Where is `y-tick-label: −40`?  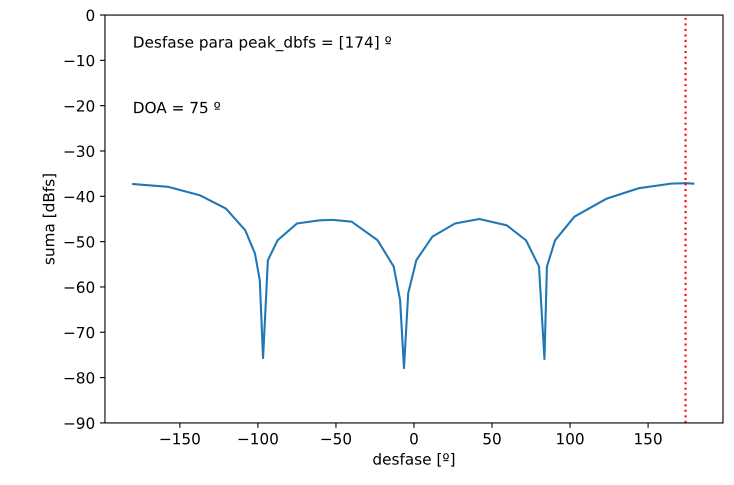
y-tick-label: −40 is located at coordinates (79, 196).